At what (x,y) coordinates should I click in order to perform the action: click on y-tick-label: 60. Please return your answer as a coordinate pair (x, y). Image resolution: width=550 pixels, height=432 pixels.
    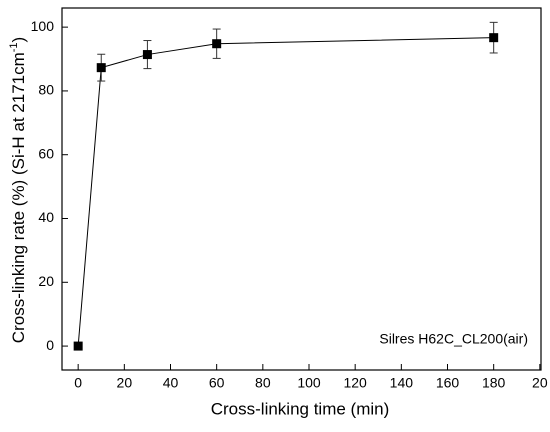
    Looking at the image, I should click on (46, 153).